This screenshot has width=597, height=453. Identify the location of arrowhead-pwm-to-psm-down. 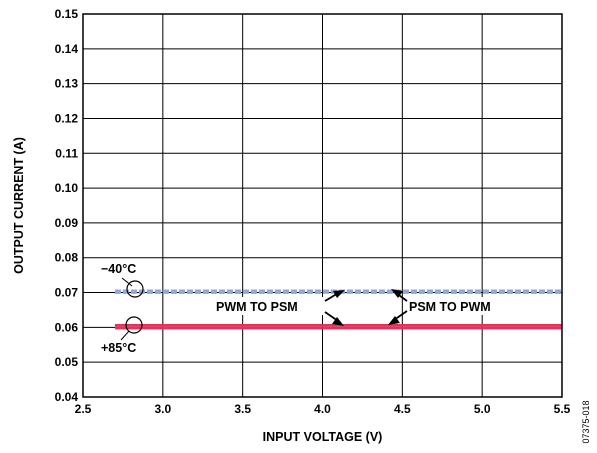
(338, 321).